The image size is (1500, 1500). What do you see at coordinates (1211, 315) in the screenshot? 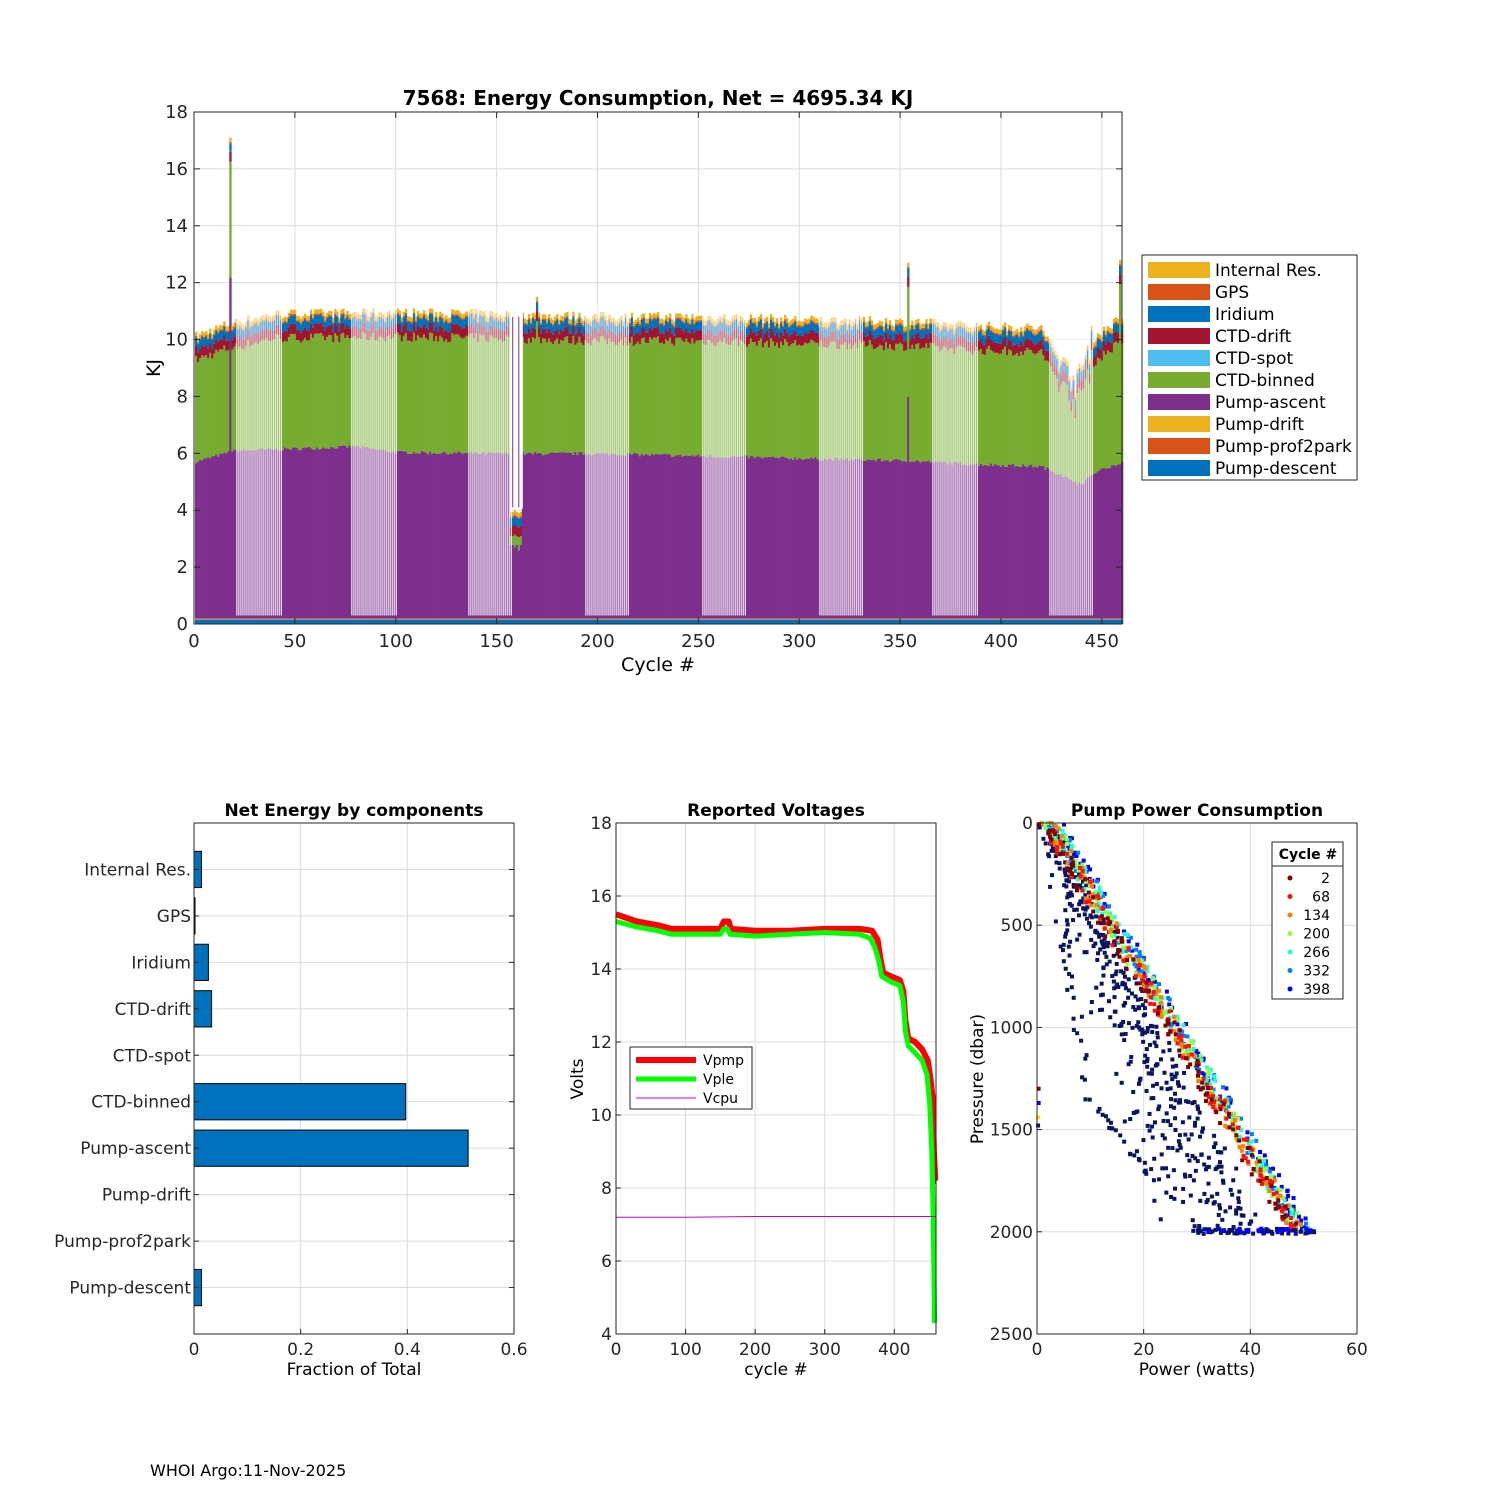
I see `legend-item: Iridium` at bounding box center [1211, 315].